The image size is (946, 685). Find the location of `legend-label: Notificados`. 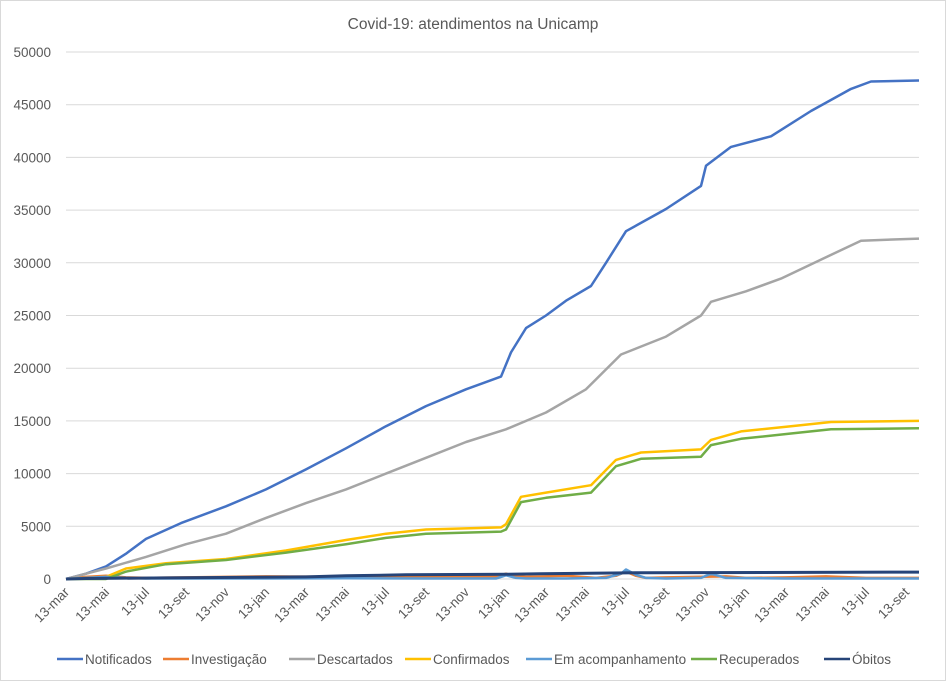

legend-label: Notificados is located at coordinates (118, 659).